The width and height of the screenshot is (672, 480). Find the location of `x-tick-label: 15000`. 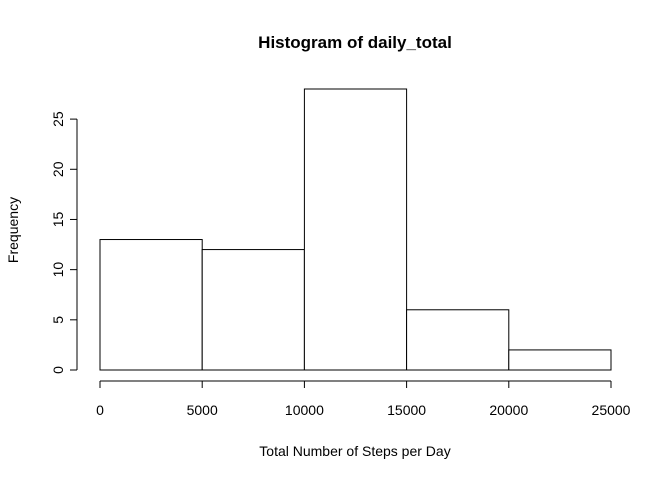

x-tick-label: 15000 is located at coordinates (406, 410).